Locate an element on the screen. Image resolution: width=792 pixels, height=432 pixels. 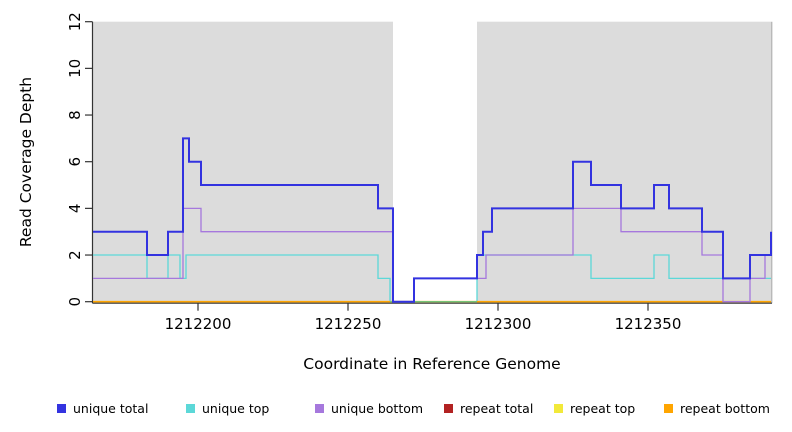
legend-item-repeat-top: repeat top is located at coordinates (594, 408).